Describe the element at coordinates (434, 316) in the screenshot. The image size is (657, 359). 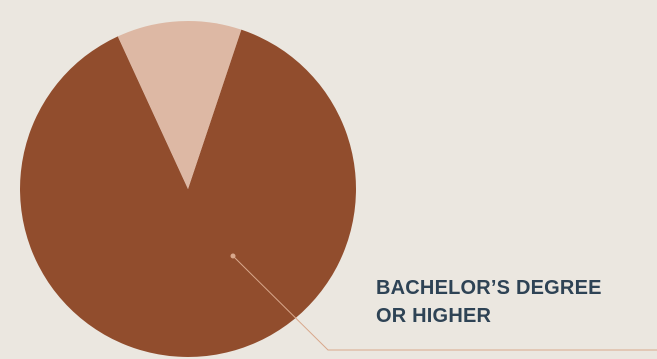
I see `callout-label-line-2: OR HIGHER` at that location.